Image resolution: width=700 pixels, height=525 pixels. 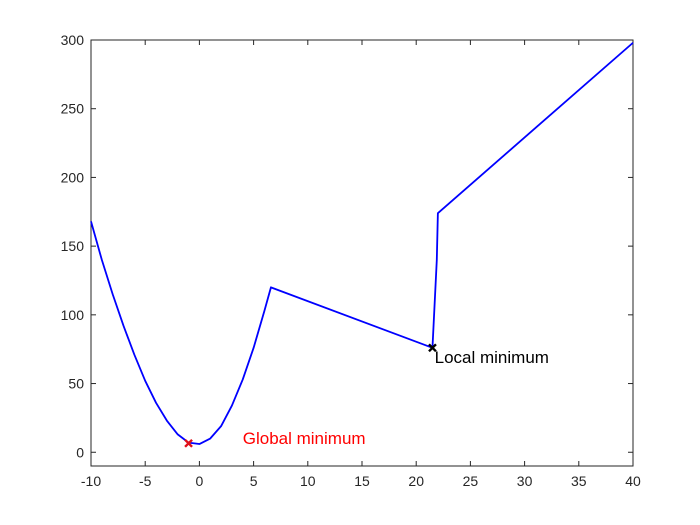 What do you see at coordinates (145, 481) in the screenshot?
I see `x-tick-label: -5` at bounding box center [145, 481].